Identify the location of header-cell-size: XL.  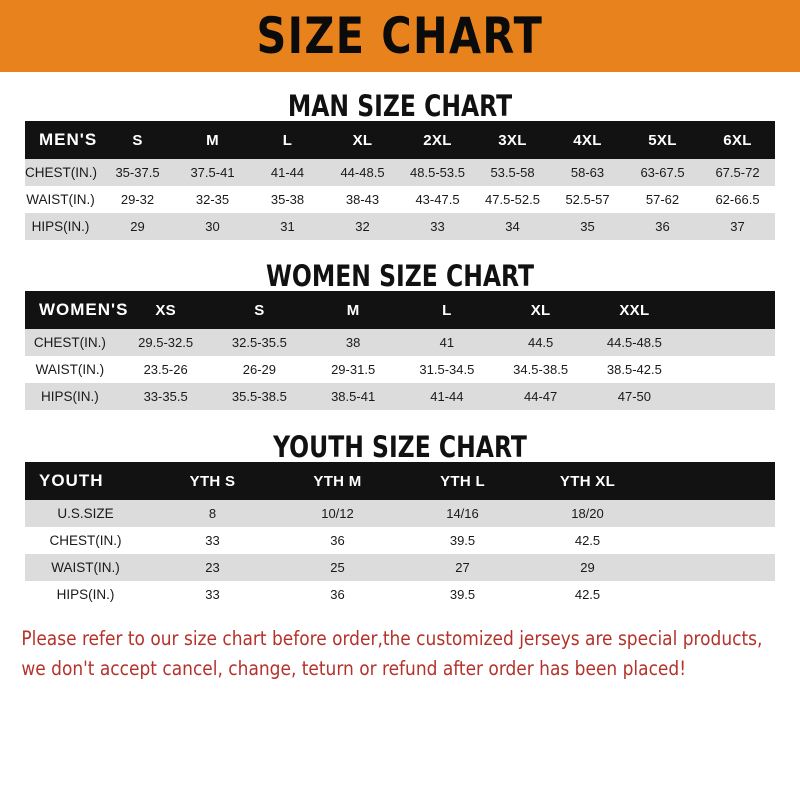
(362, 140).